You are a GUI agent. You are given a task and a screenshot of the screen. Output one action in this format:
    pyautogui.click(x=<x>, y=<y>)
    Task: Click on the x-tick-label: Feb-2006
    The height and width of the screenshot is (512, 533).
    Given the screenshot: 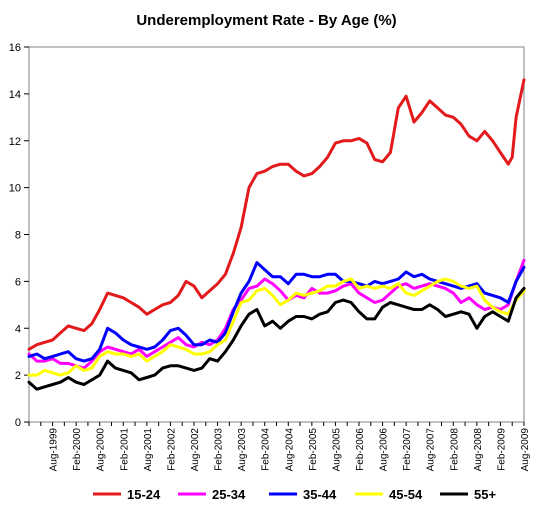 What is the action you would take?
    pyautogui.click(x=360, y=449)
    